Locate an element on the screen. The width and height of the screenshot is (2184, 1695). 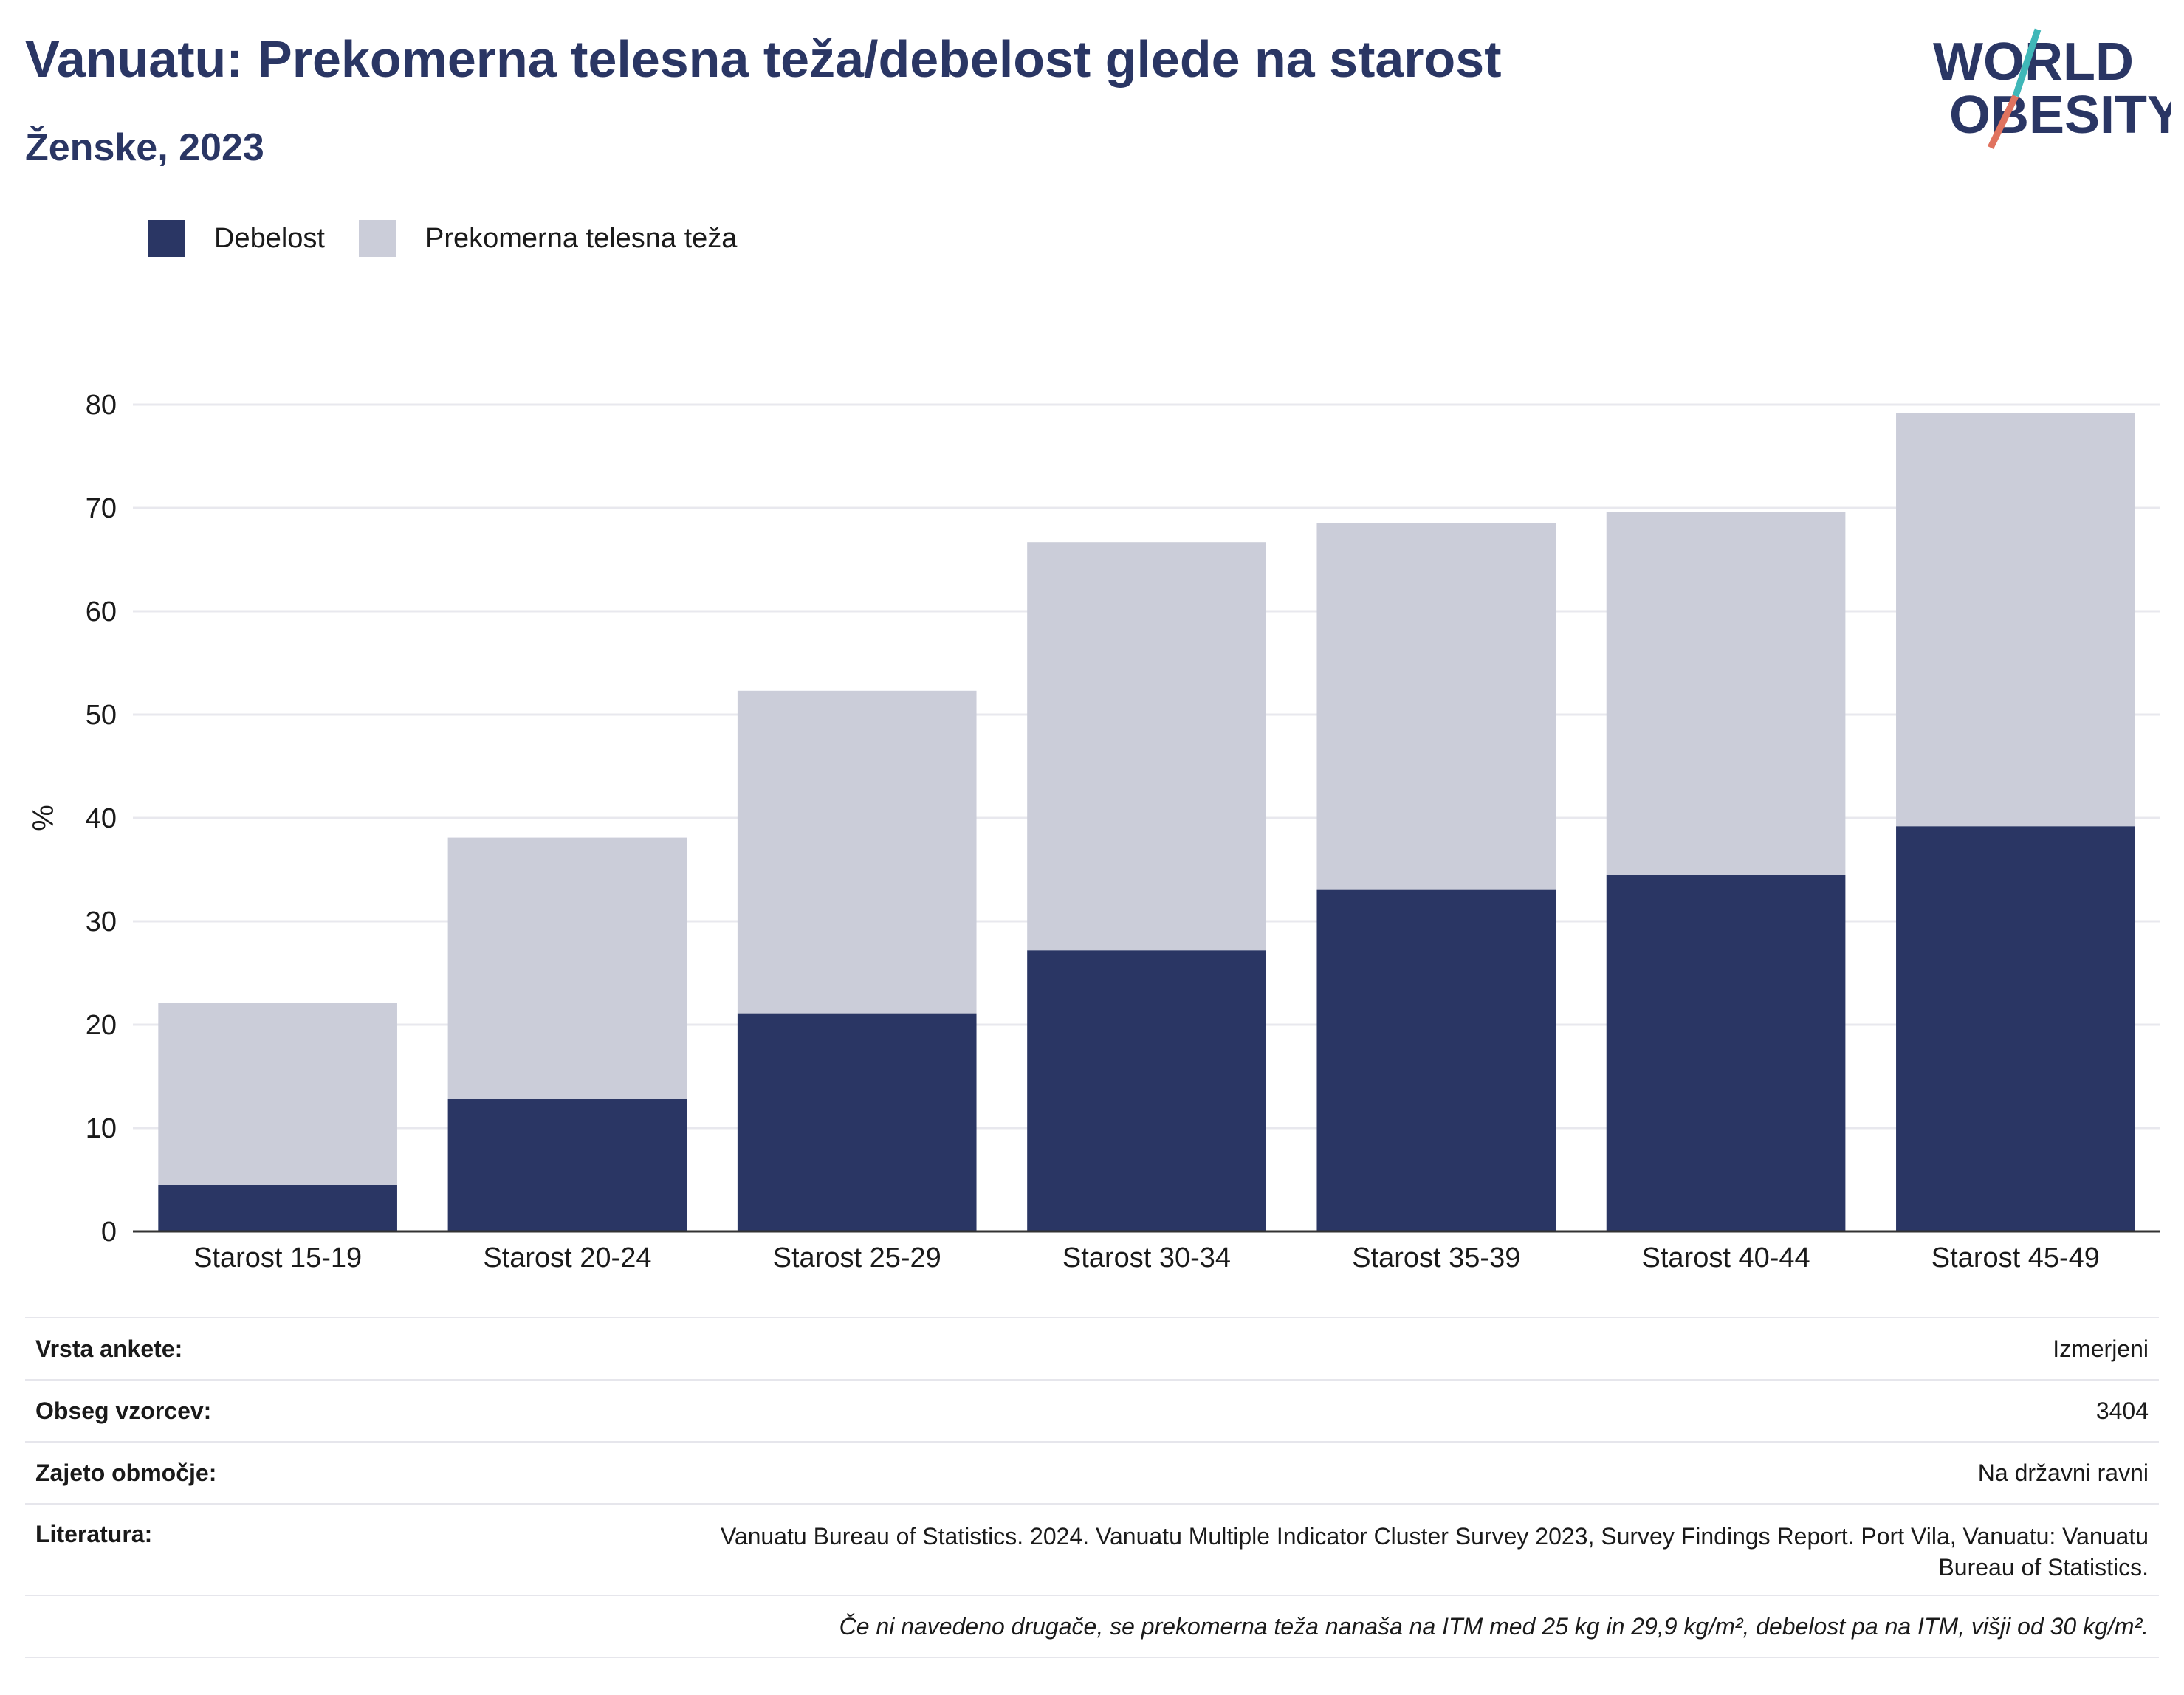
y-axis-label: % is located at coordinates (44, 818).